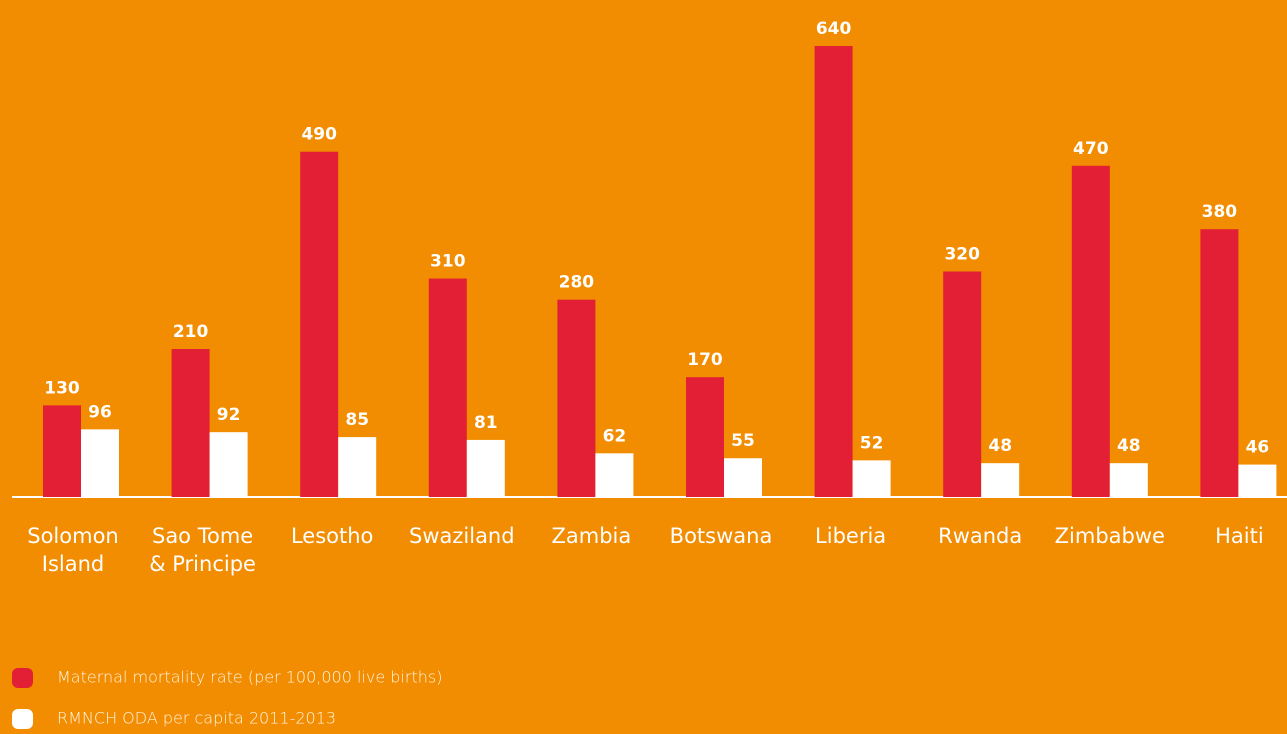 Image resolution: width=1287 pixels, height=734 pixels. I want to click on value-label: 92, so click(229, 415).